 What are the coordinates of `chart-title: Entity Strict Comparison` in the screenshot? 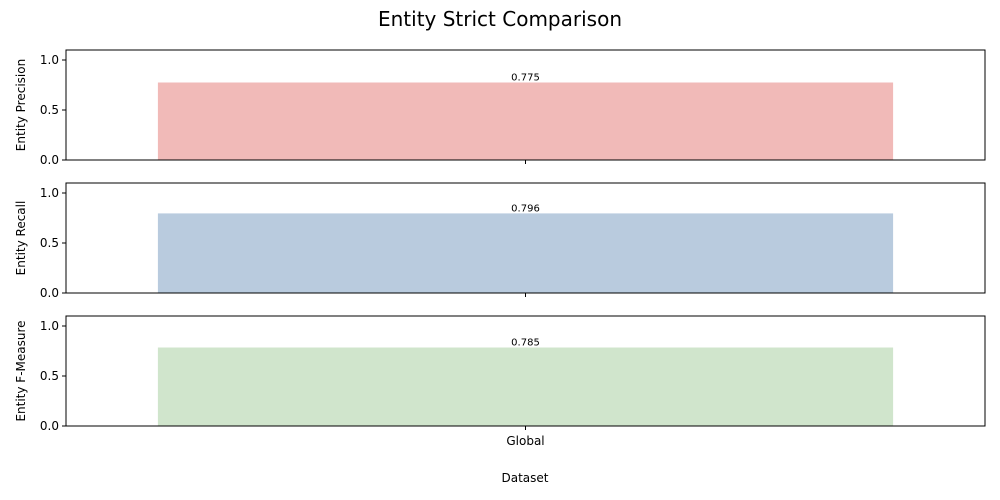 It's located at (500, 19).